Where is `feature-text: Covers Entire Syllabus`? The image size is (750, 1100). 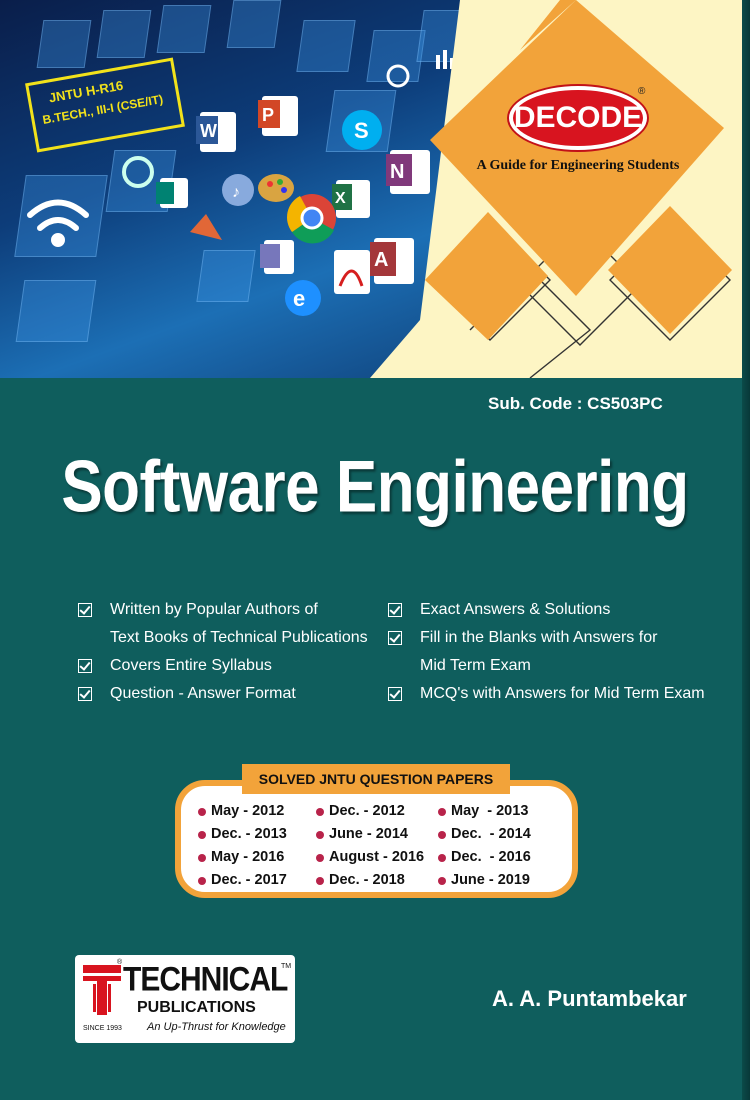
feature-text: Covers Entire Syllabus is located at coordinates (191, 665).